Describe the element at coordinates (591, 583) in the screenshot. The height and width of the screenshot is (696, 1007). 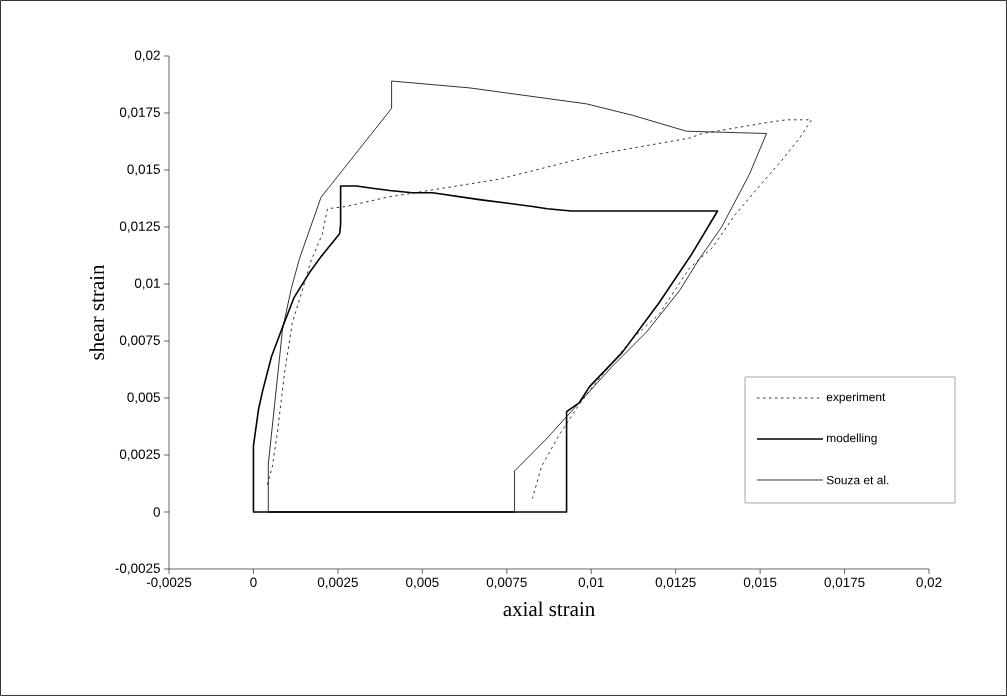
I see `x-tick-label: 0,01` at that location.